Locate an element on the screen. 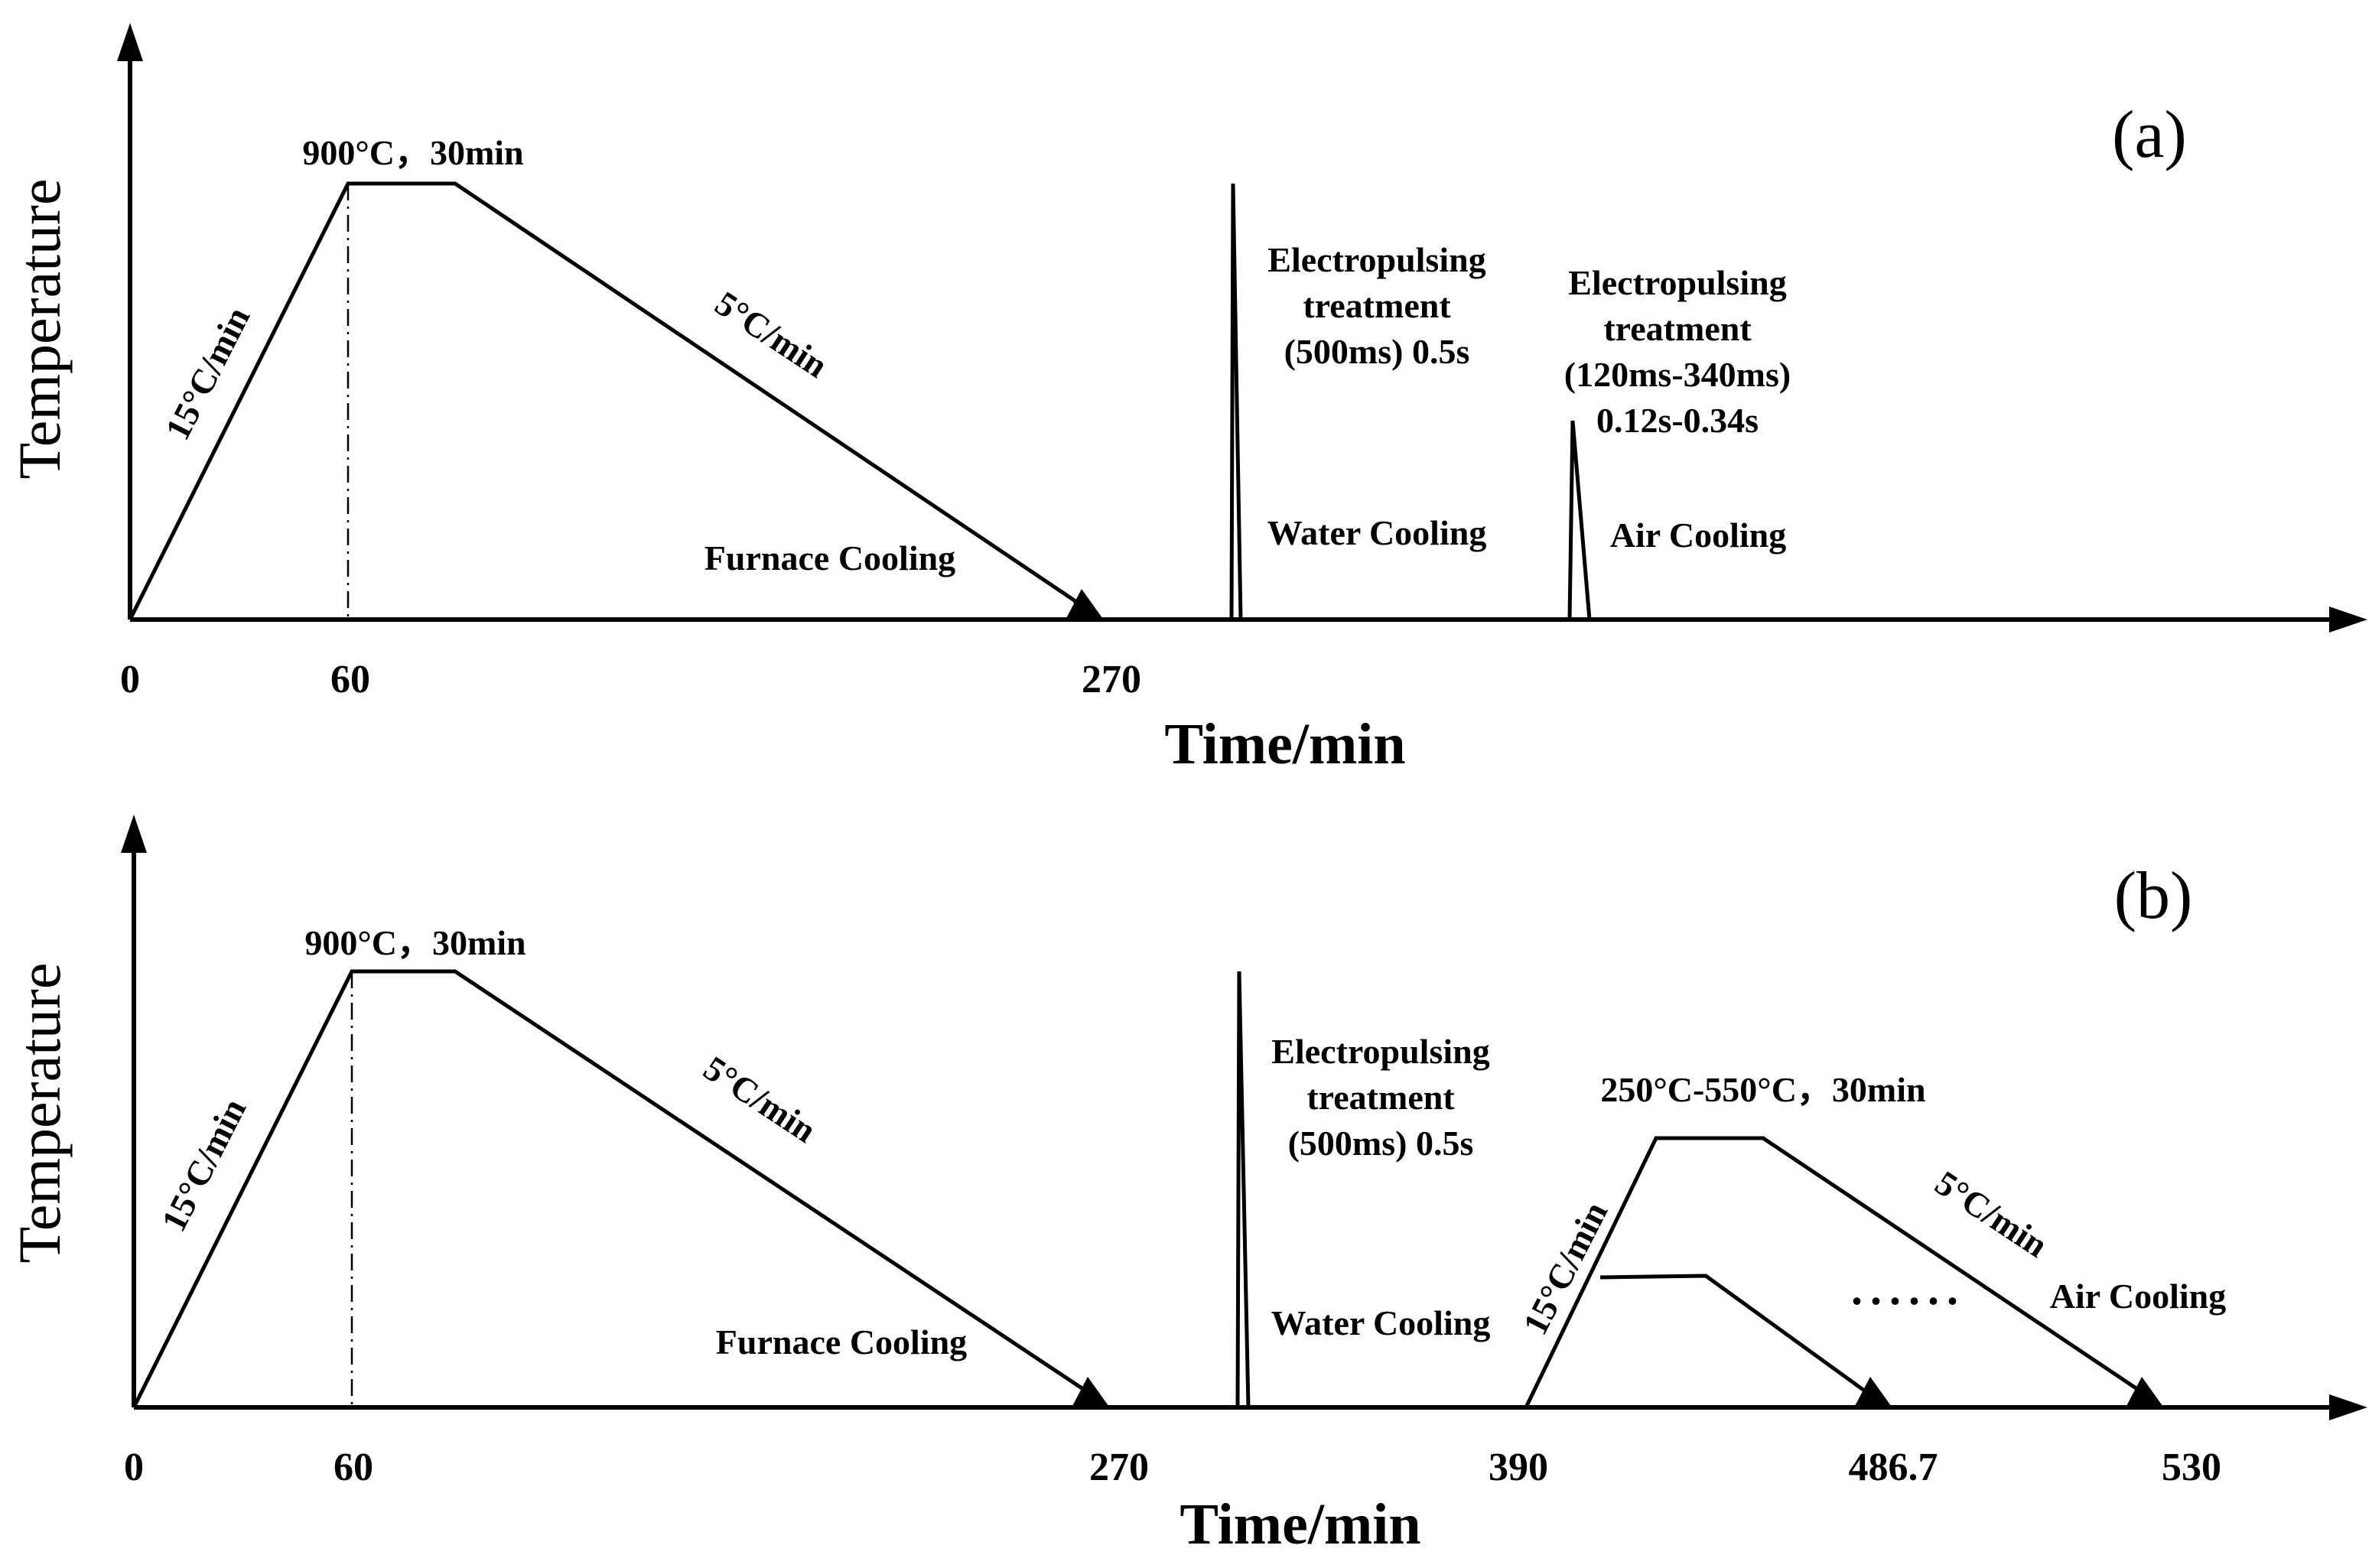  panel-b-ept-spike is located at coordinates (1243, 1190).